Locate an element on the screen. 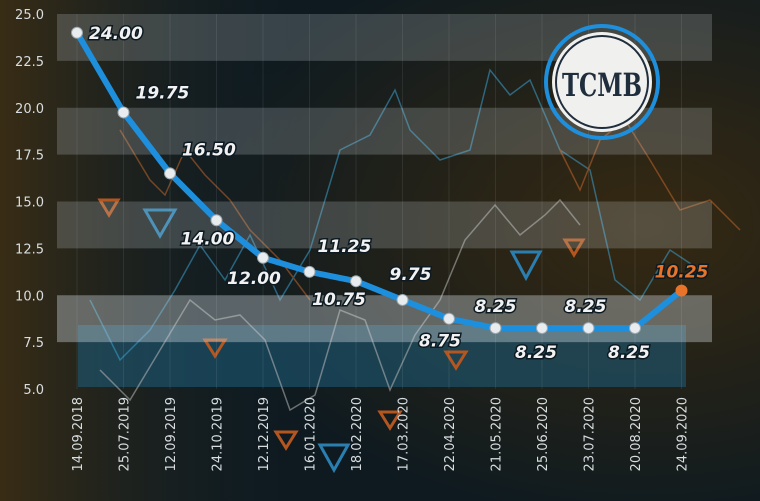 The width and height of the screenshot is (760, 501). x-tick-label: 18.02.2020 is located at coordinates (357, 434).